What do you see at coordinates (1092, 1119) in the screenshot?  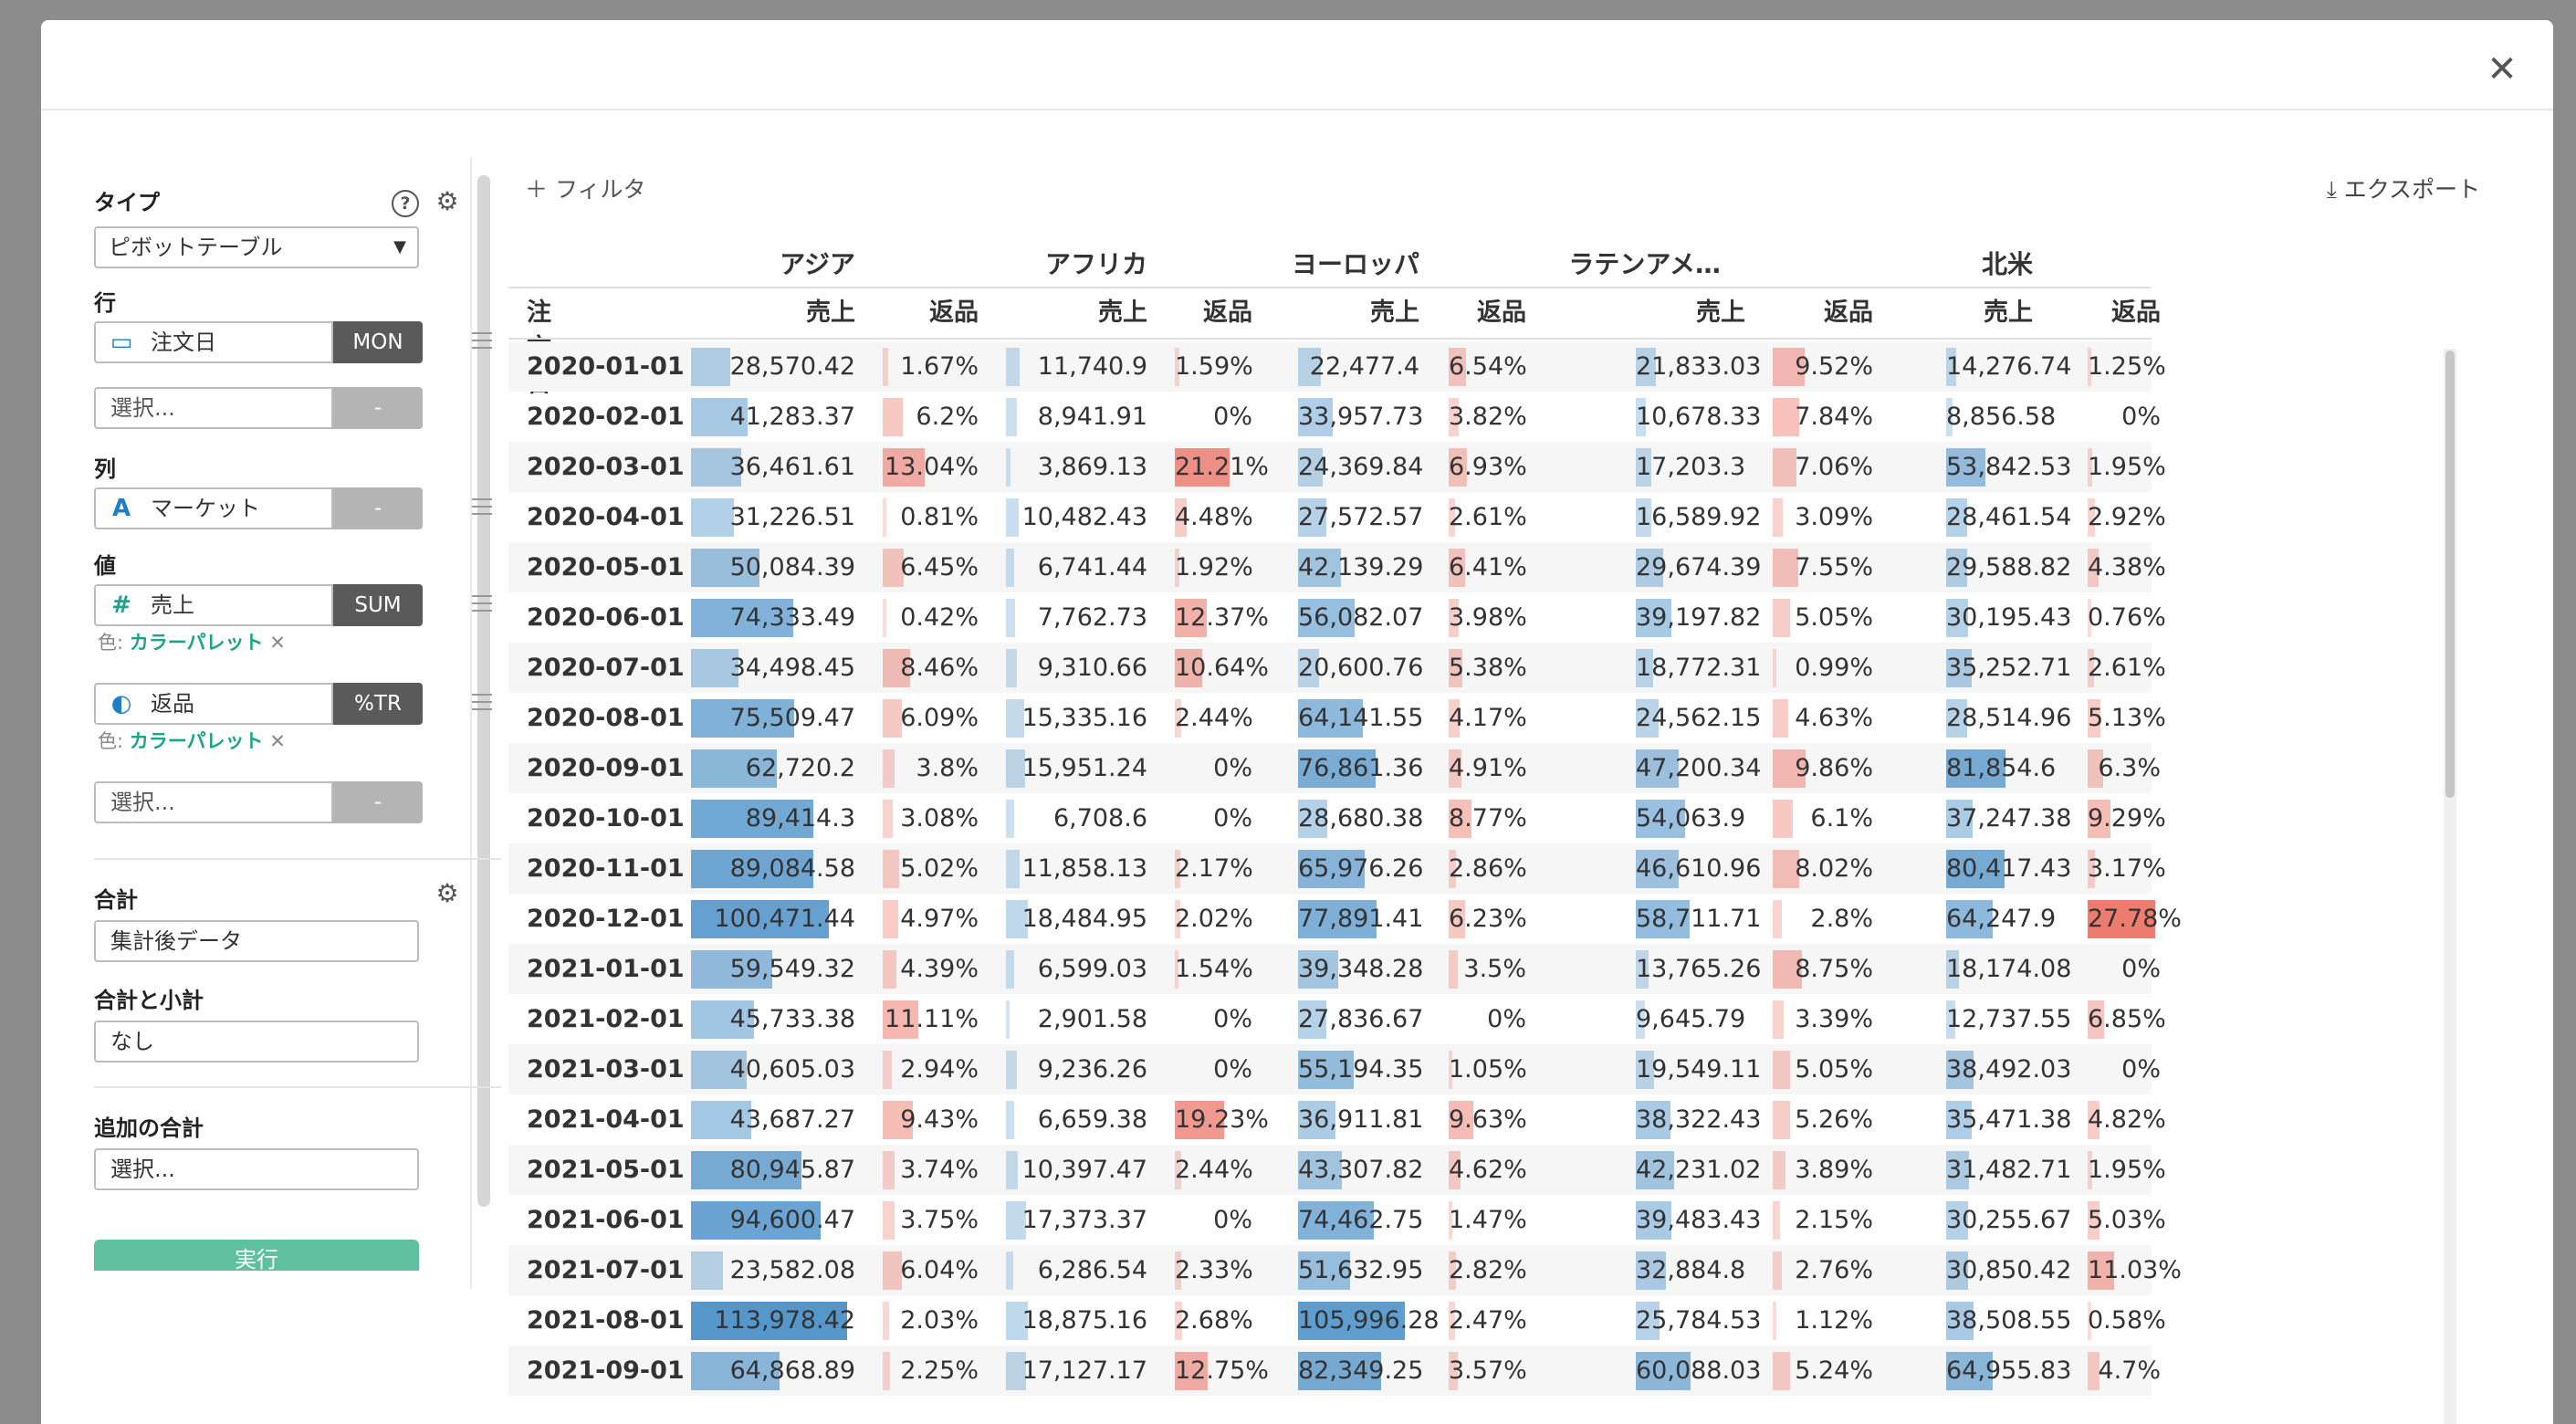 I see `sales-value: 6,659.38` at bounding box center [1092, 1119].